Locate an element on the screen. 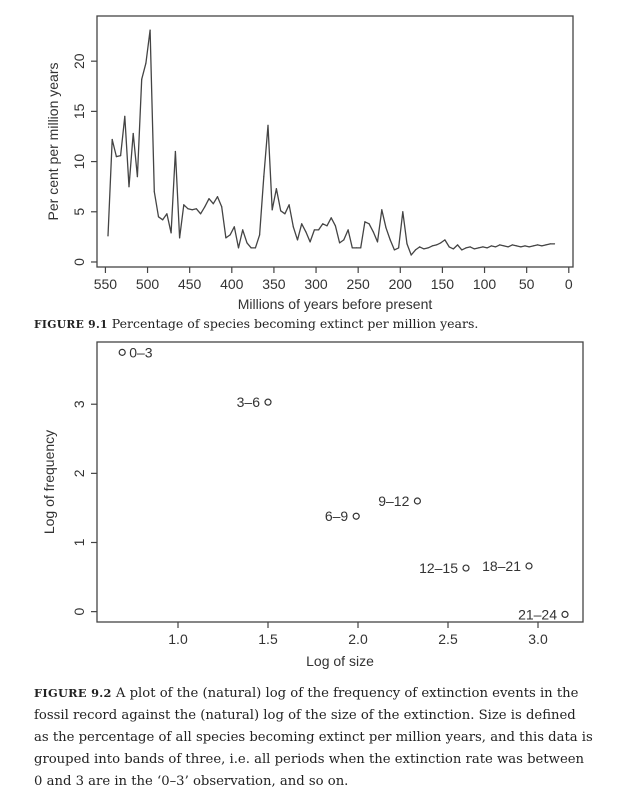 This screenshot has width=620, height=793. point-label: 18–21 is located at coordinates (501, 566).